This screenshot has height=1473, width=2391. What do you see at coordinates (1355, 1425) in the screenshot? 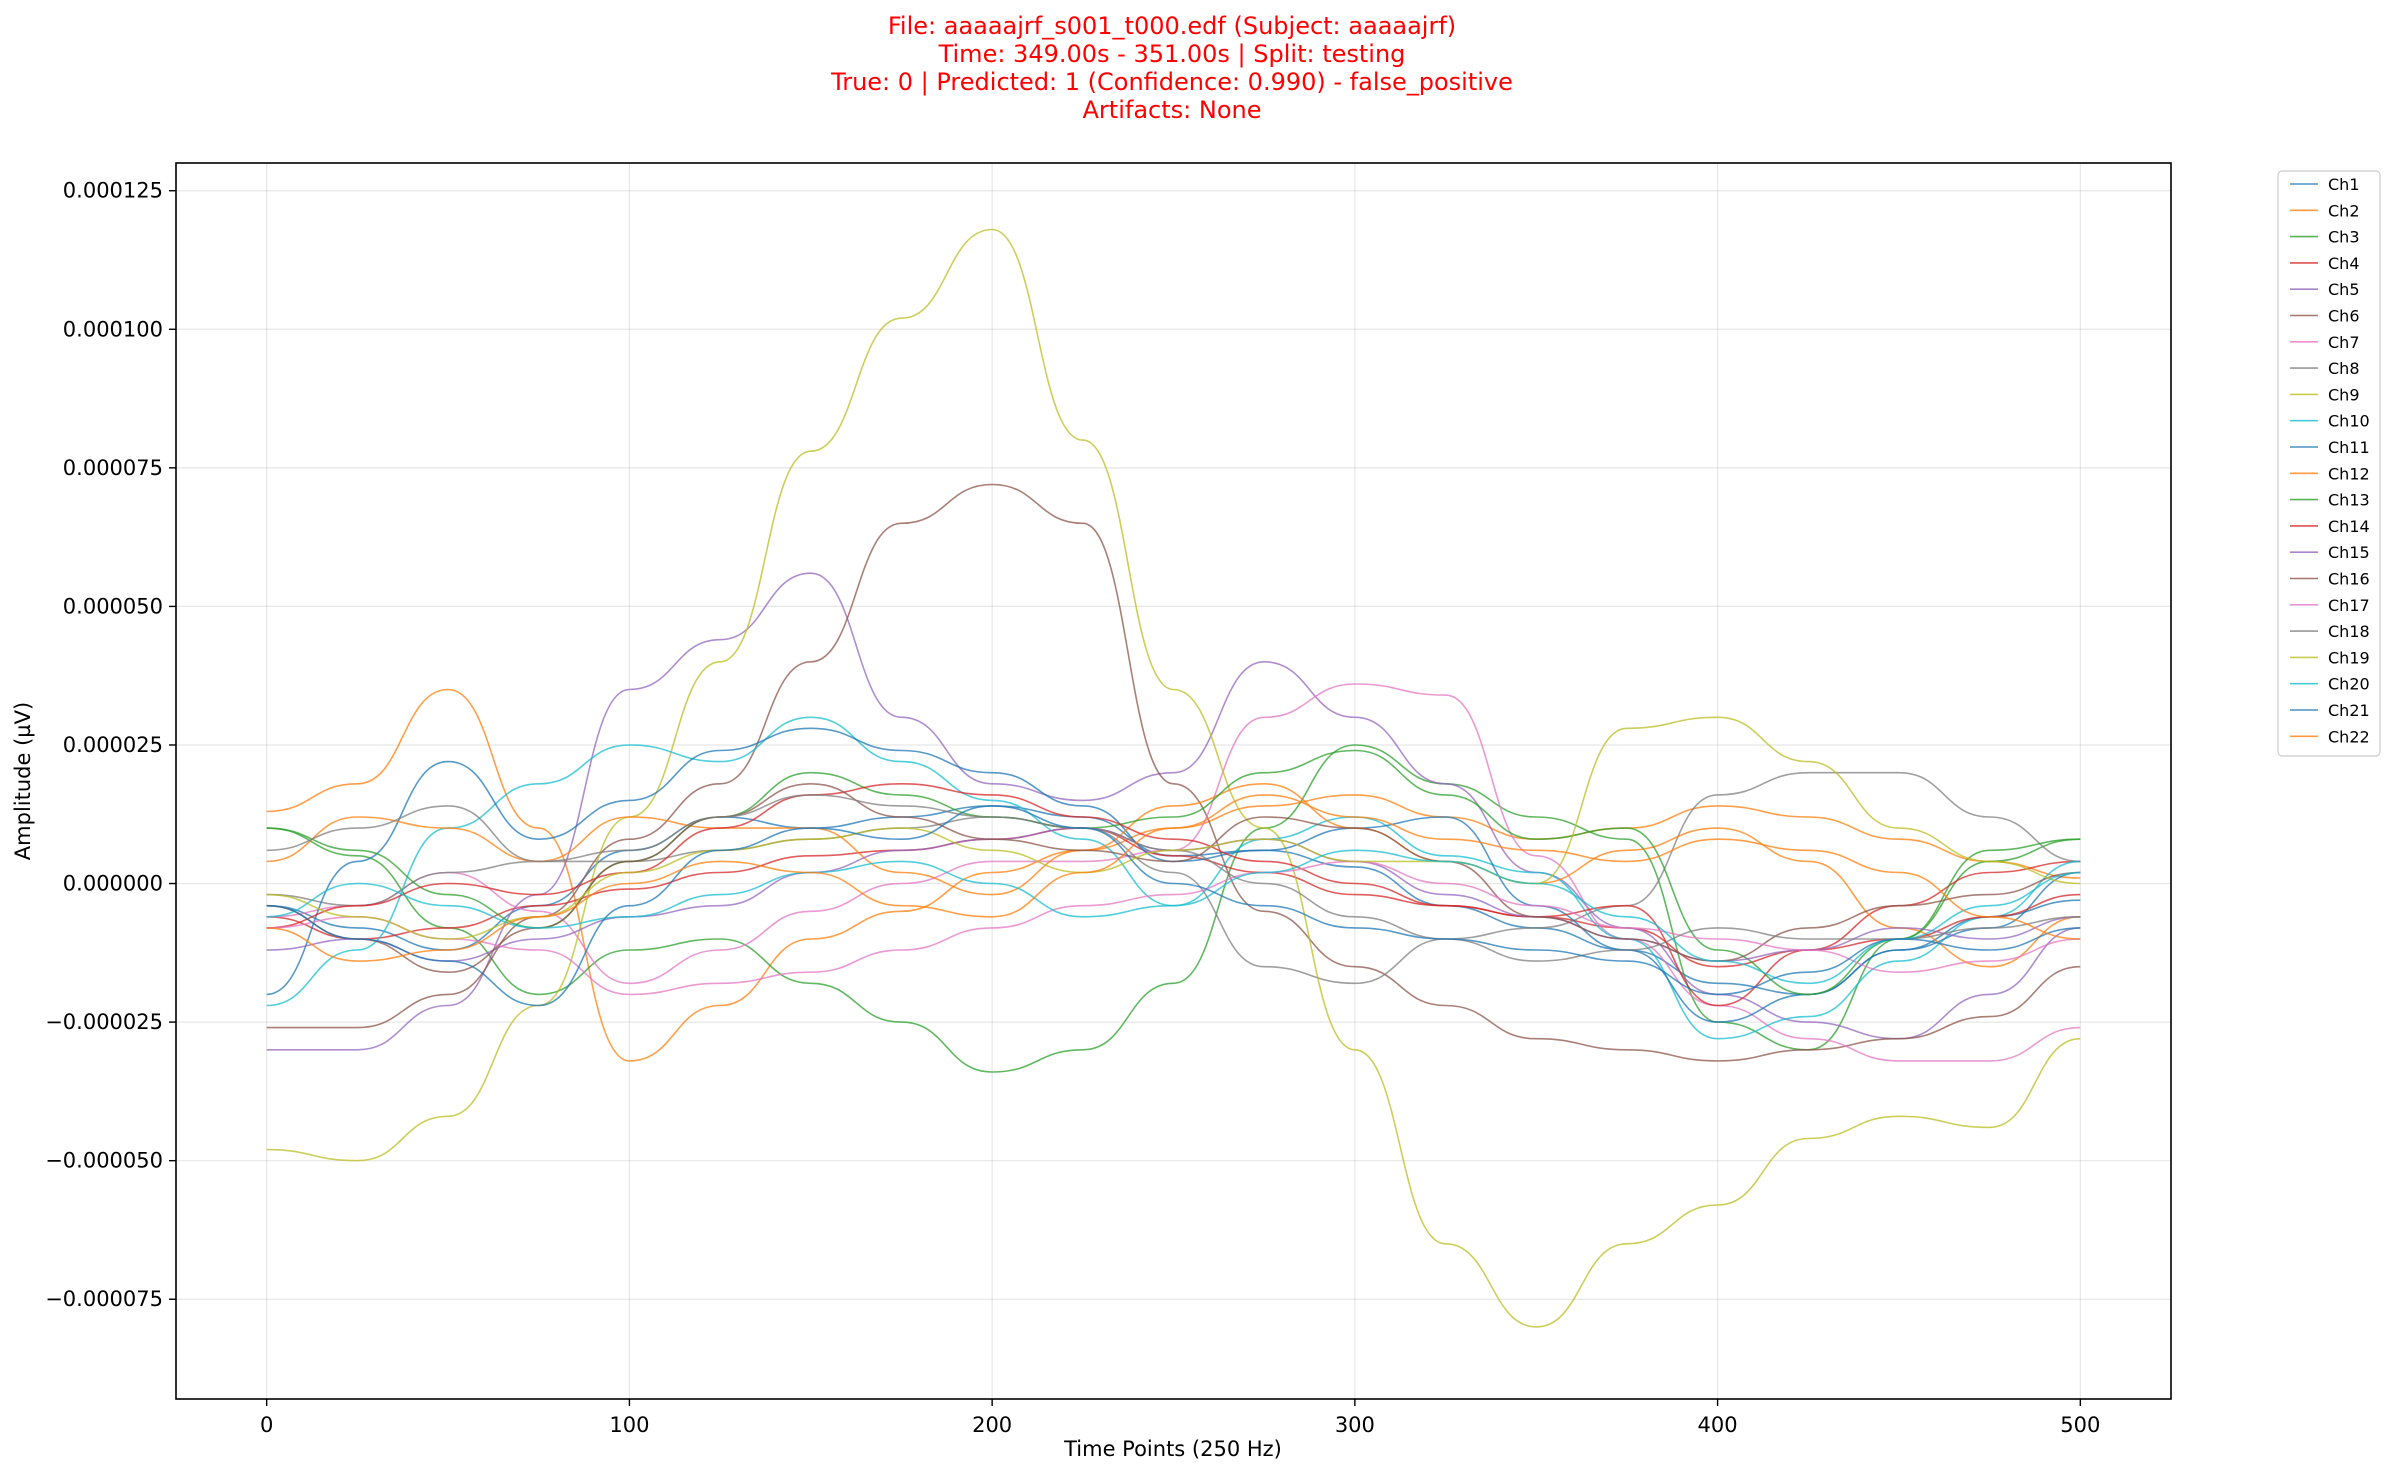
I see `x-tick-label: 300` at bounding box center [1355, 1425].